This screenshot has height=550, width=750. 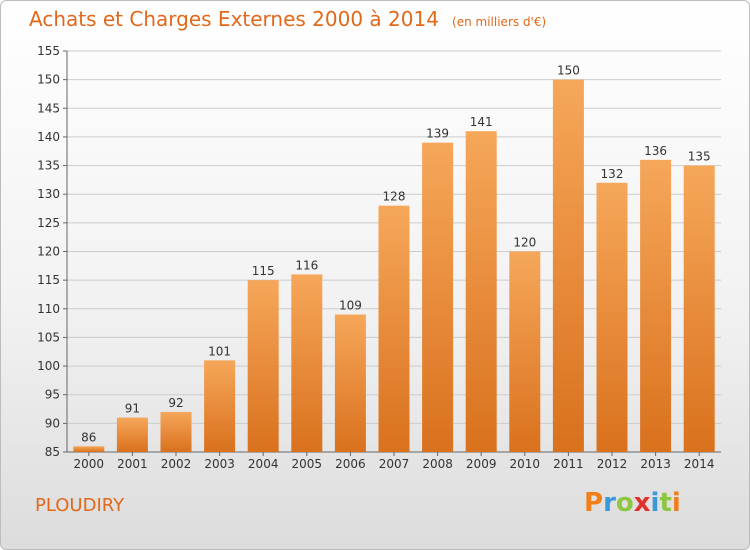 What do you see at coordinates (499, 22) in the screenshot?
I see `chart-subtitle: (en milliers d'€)` at bounding box center [499, 22].